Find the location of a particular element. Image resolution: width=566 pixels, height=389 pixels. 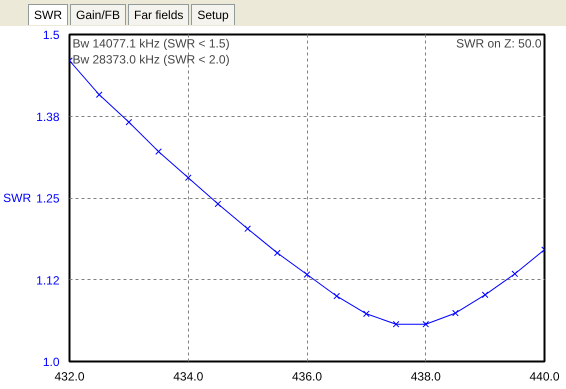

annotation: Bw 14077.1 kHz (SWR < 1.5) is located at coordinates (151, 43).